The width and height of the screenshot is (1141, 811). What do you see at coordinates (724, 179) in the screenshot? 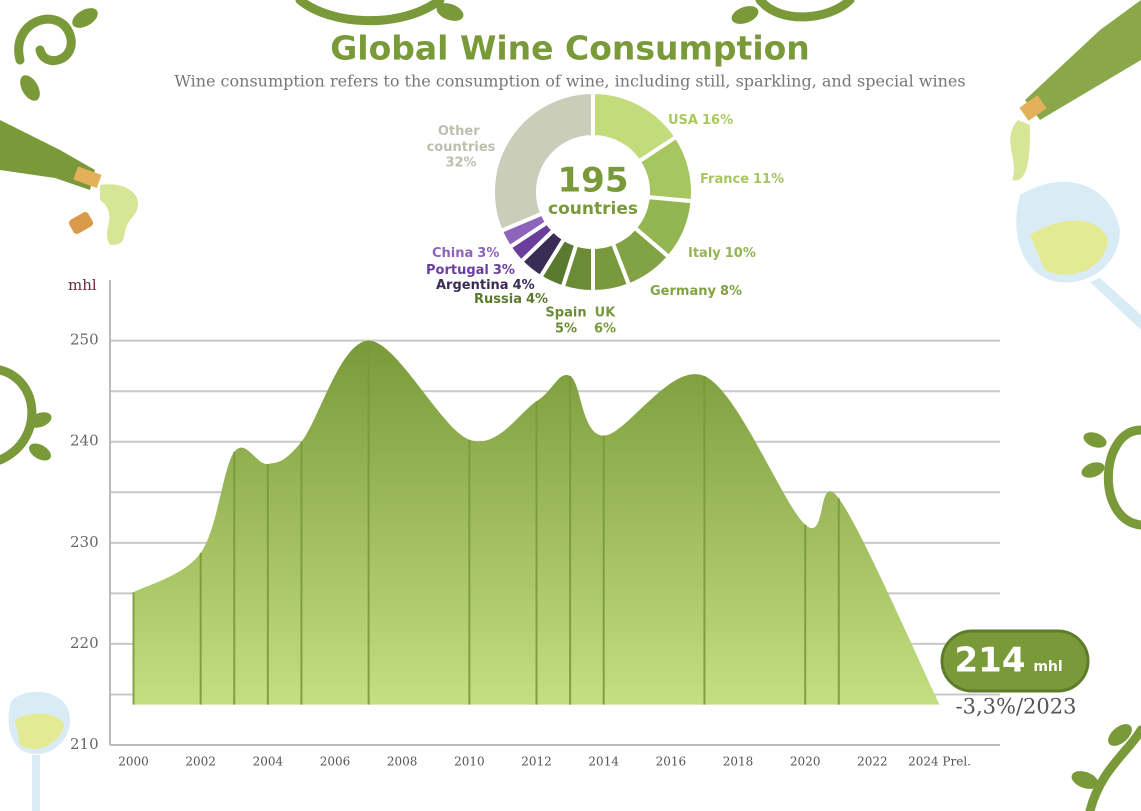
I see `category-label: France` at bounding box center [724, 179].